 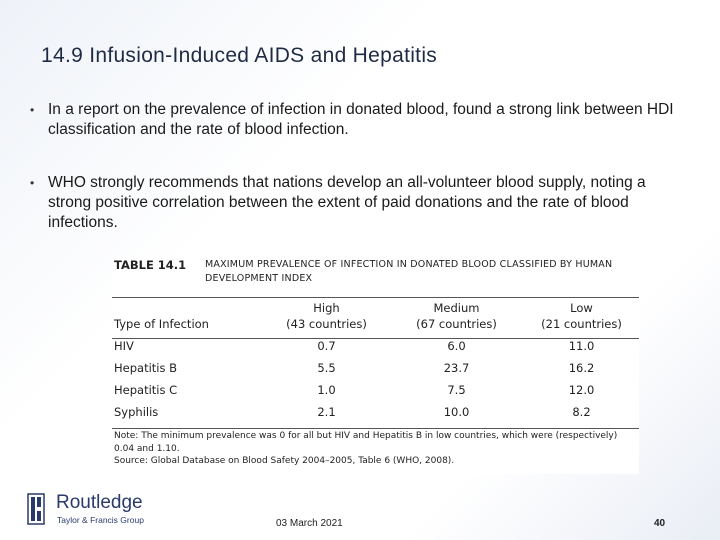 What do you see at coordinates (375, 297) in the screenshot?
I see `table-rule-top` at bounding box center [375, 297].